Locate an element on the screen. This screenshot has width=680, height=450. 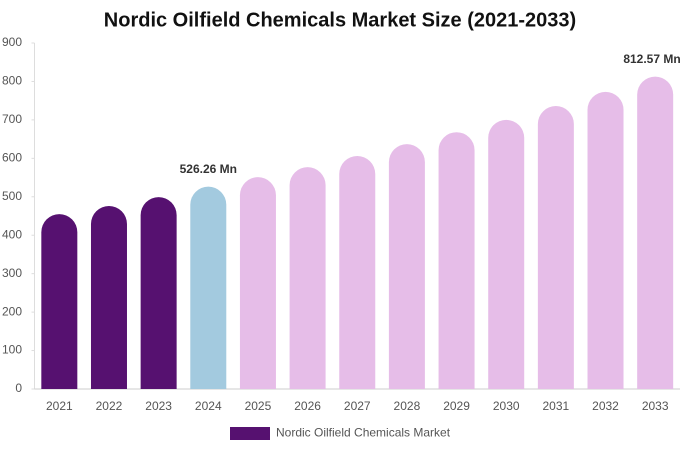
legend-swatch is located at coordinates (250, 433).